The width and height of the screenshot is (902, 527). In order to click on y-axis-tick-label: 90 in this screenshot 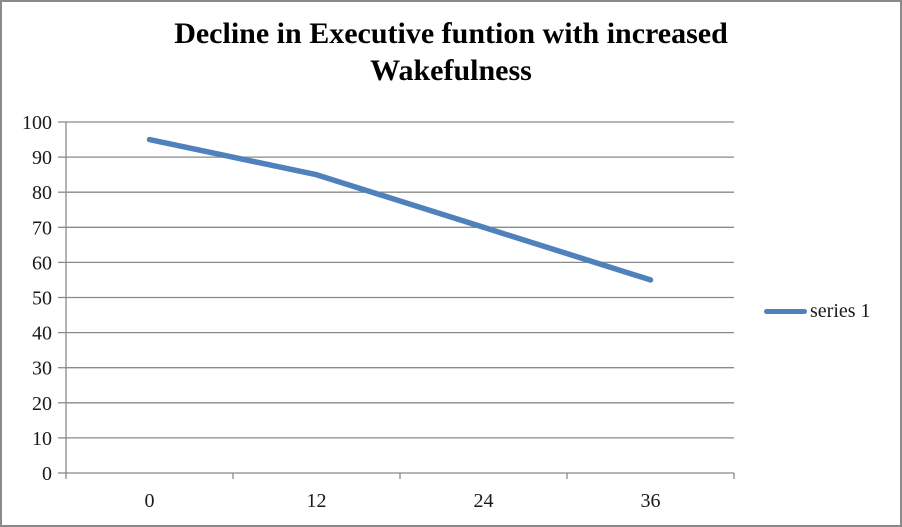, I will do `click(42, 158)`.